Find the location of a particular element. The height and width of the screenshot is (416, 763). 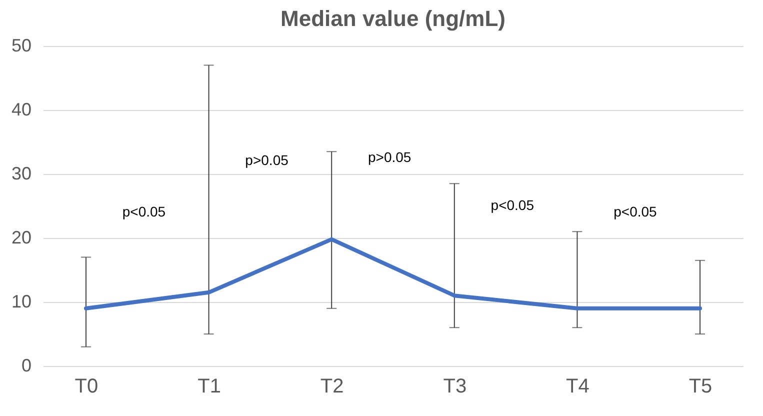

y-tick-label: 10 is located at coordinates (21, 302).